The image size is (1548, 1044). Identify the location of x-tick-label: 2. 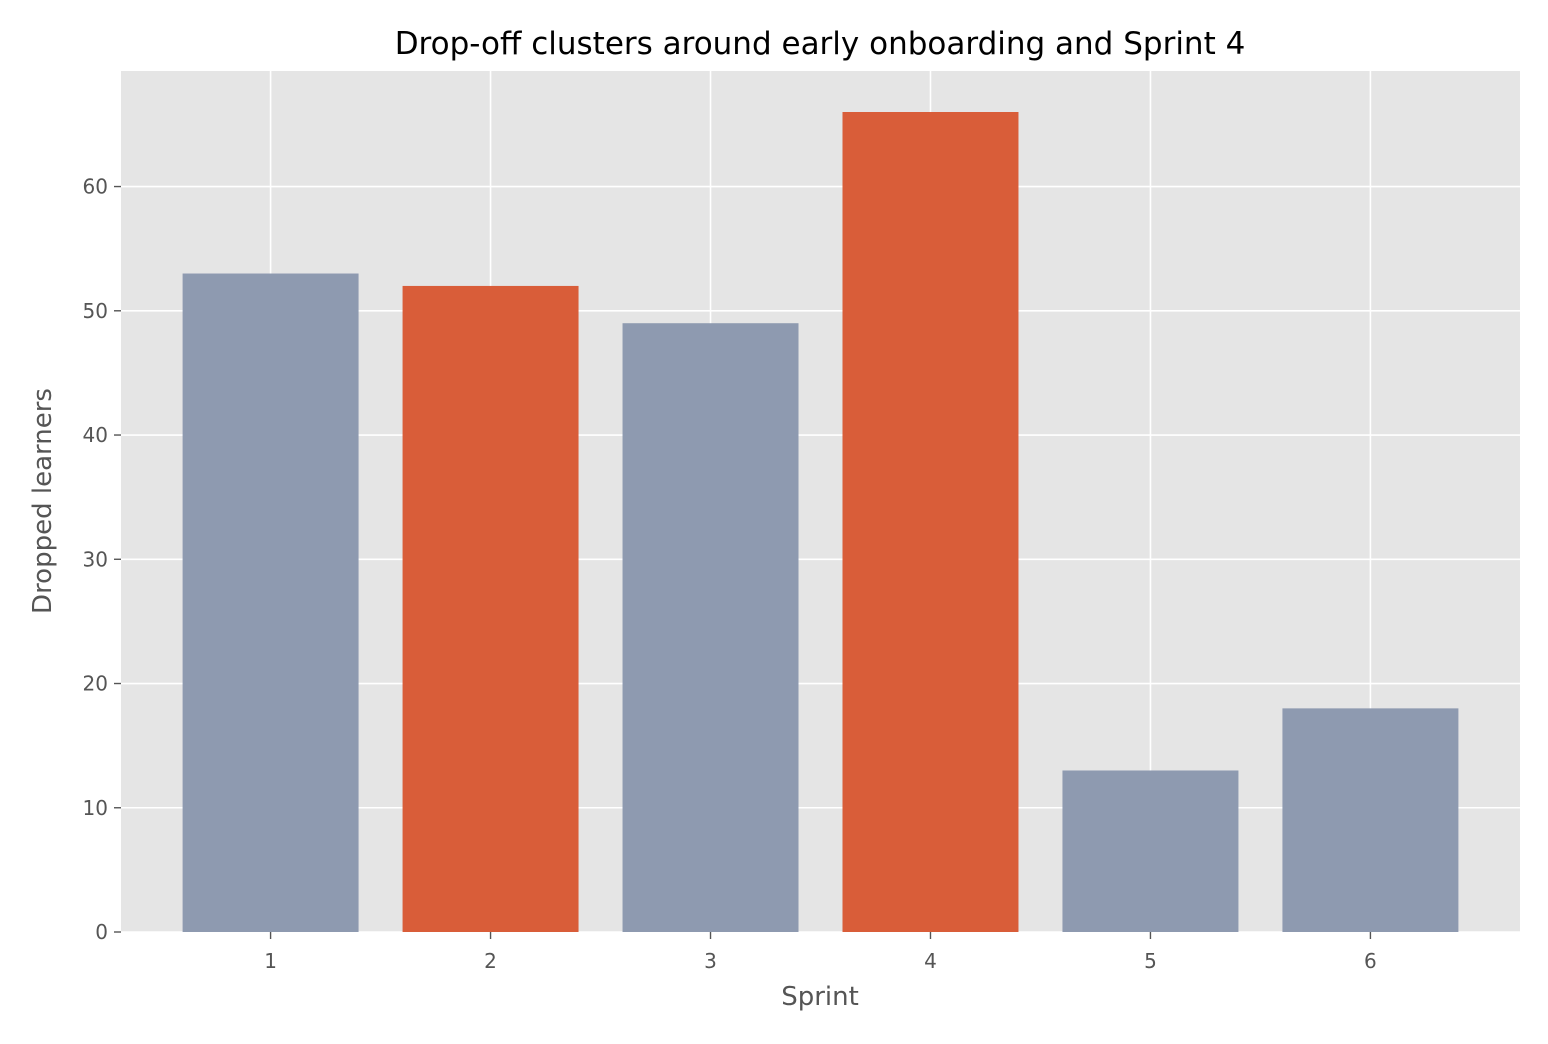
(490, 961).